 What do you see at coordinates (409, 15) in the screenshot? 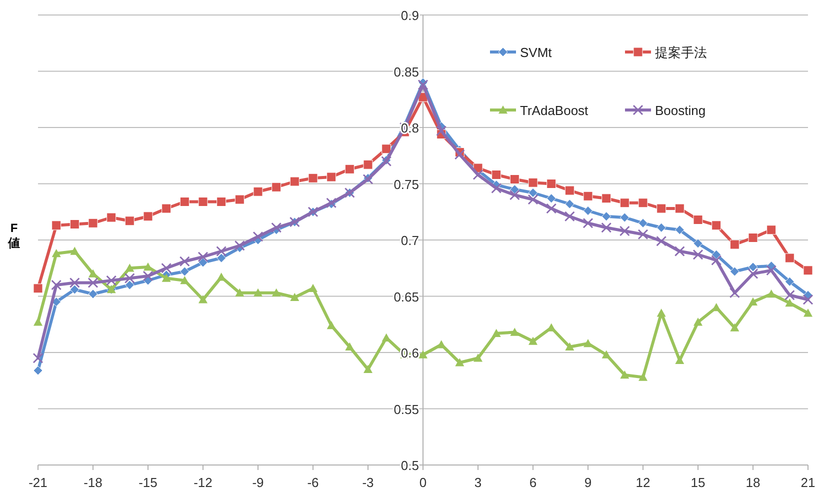
I see `y-tick-label: 0.9` at bounding box center [409, 15].